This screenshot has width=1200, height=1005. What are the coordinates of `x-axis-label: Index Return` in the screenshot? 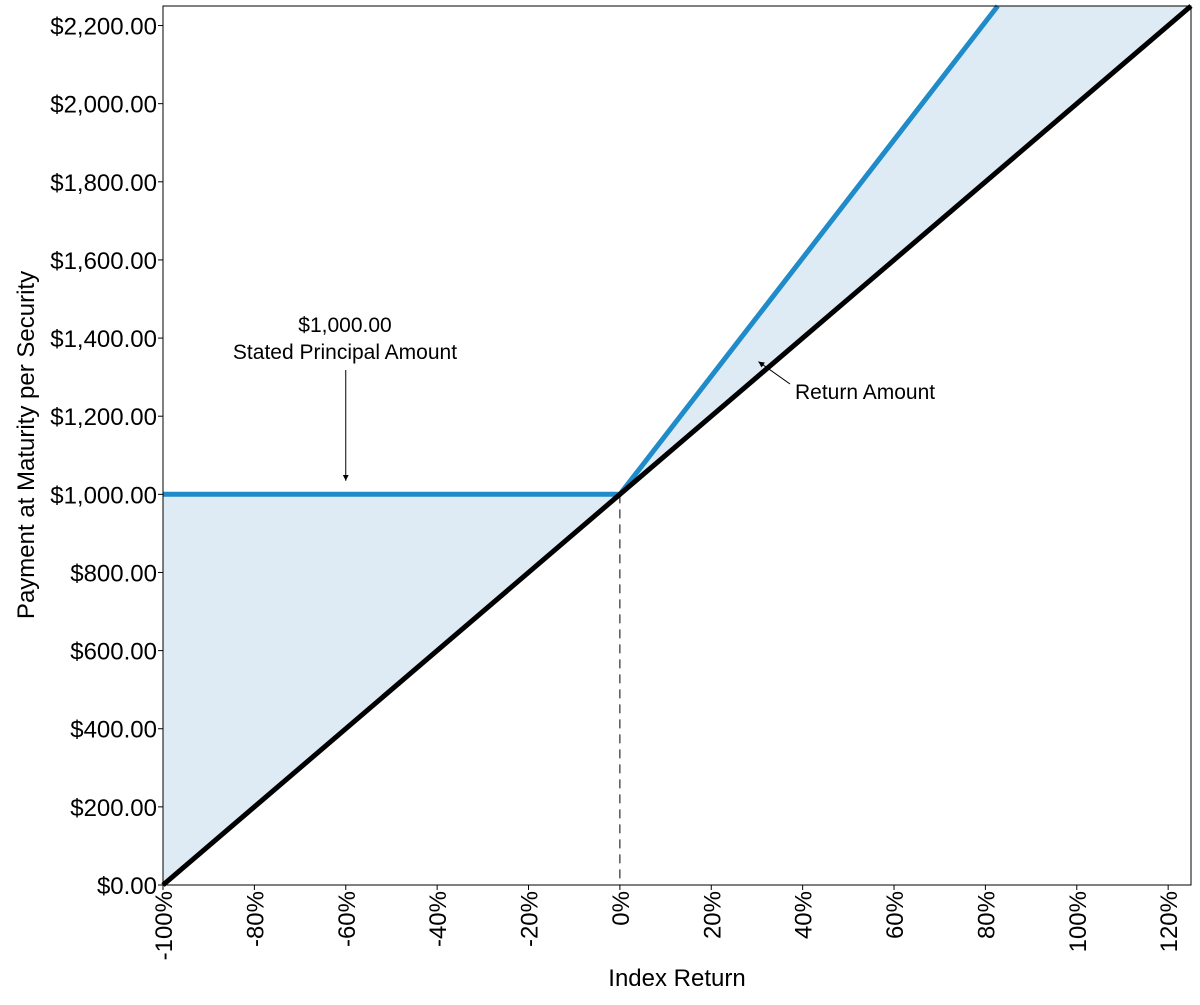 It's located at (676, 978).